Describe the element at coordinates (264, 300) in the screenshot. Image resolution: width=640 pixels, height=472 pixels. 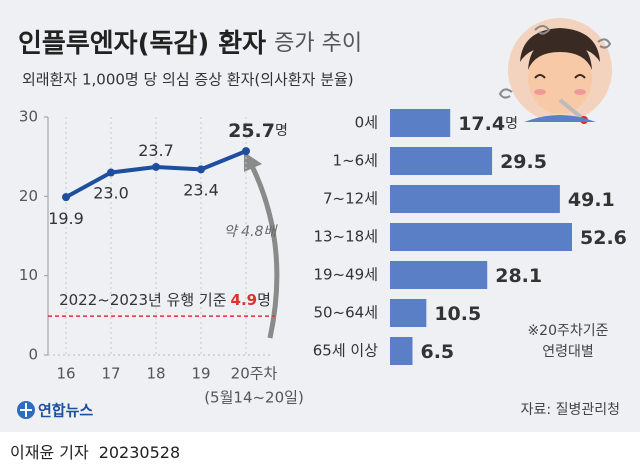
I see `reference-unit: 명` at that location.